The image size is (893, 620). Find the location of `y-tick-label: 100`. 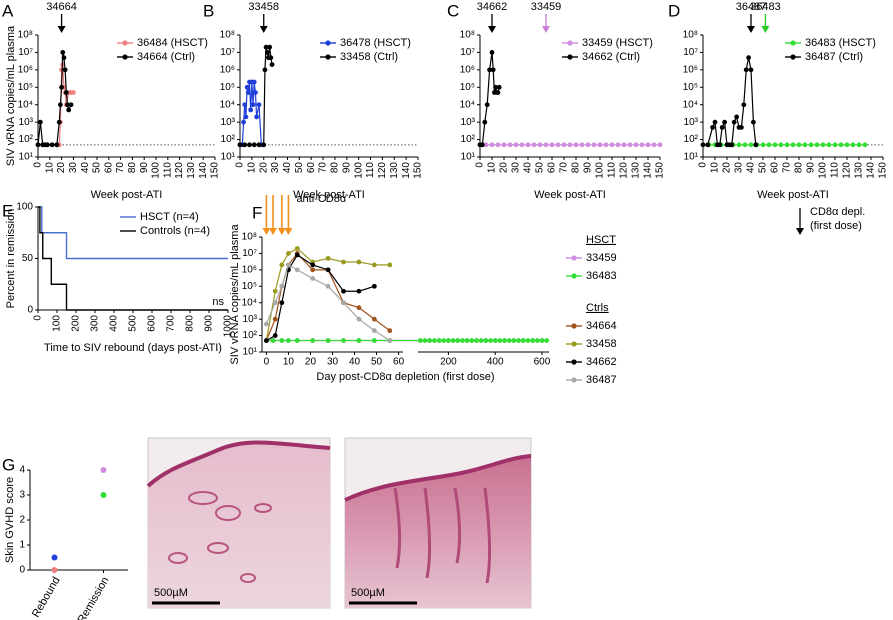

y-tick-label: 100 is located at coordinates (24, 207).